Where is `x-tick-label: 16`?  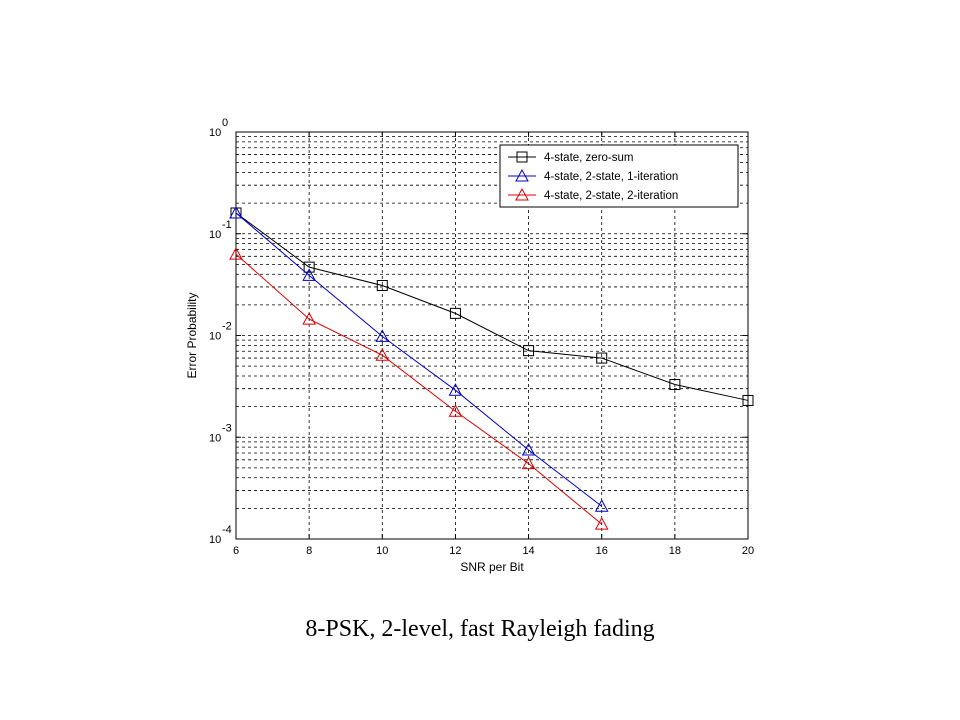
x-tick-label: 16 is located at coordinates (602, 551).